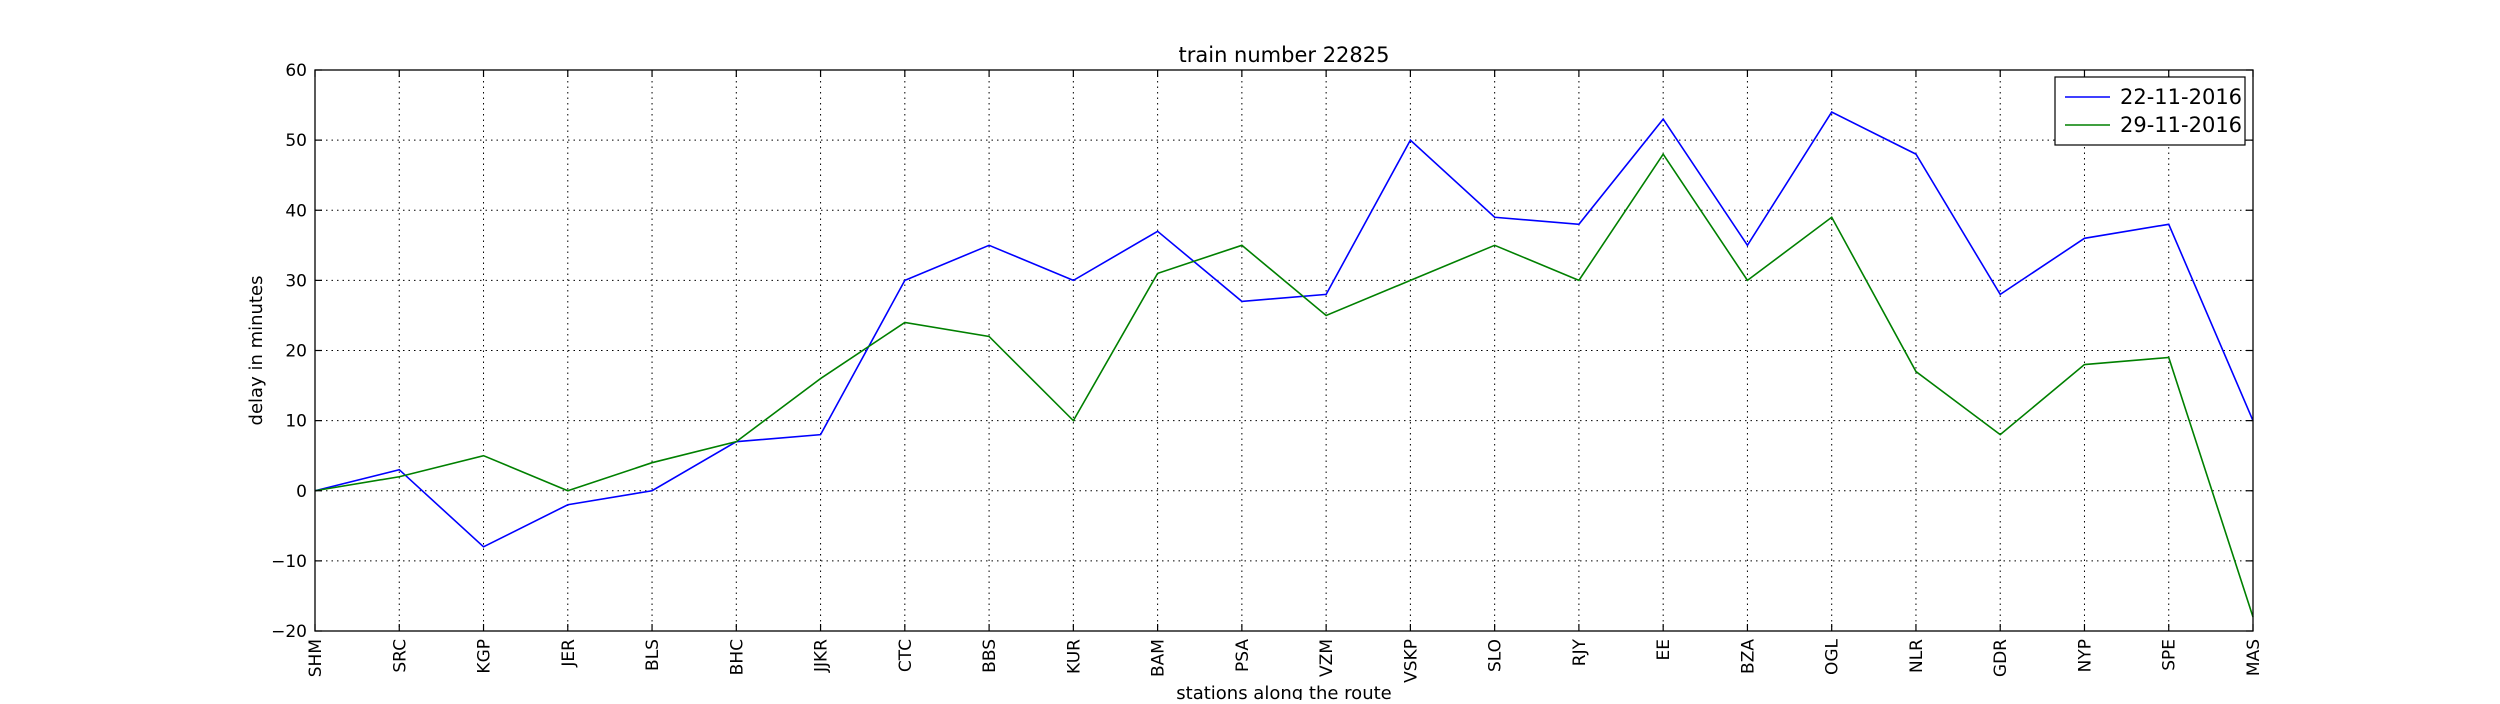  I want to click on chart-title: train number 22825, so click(1284, 55).